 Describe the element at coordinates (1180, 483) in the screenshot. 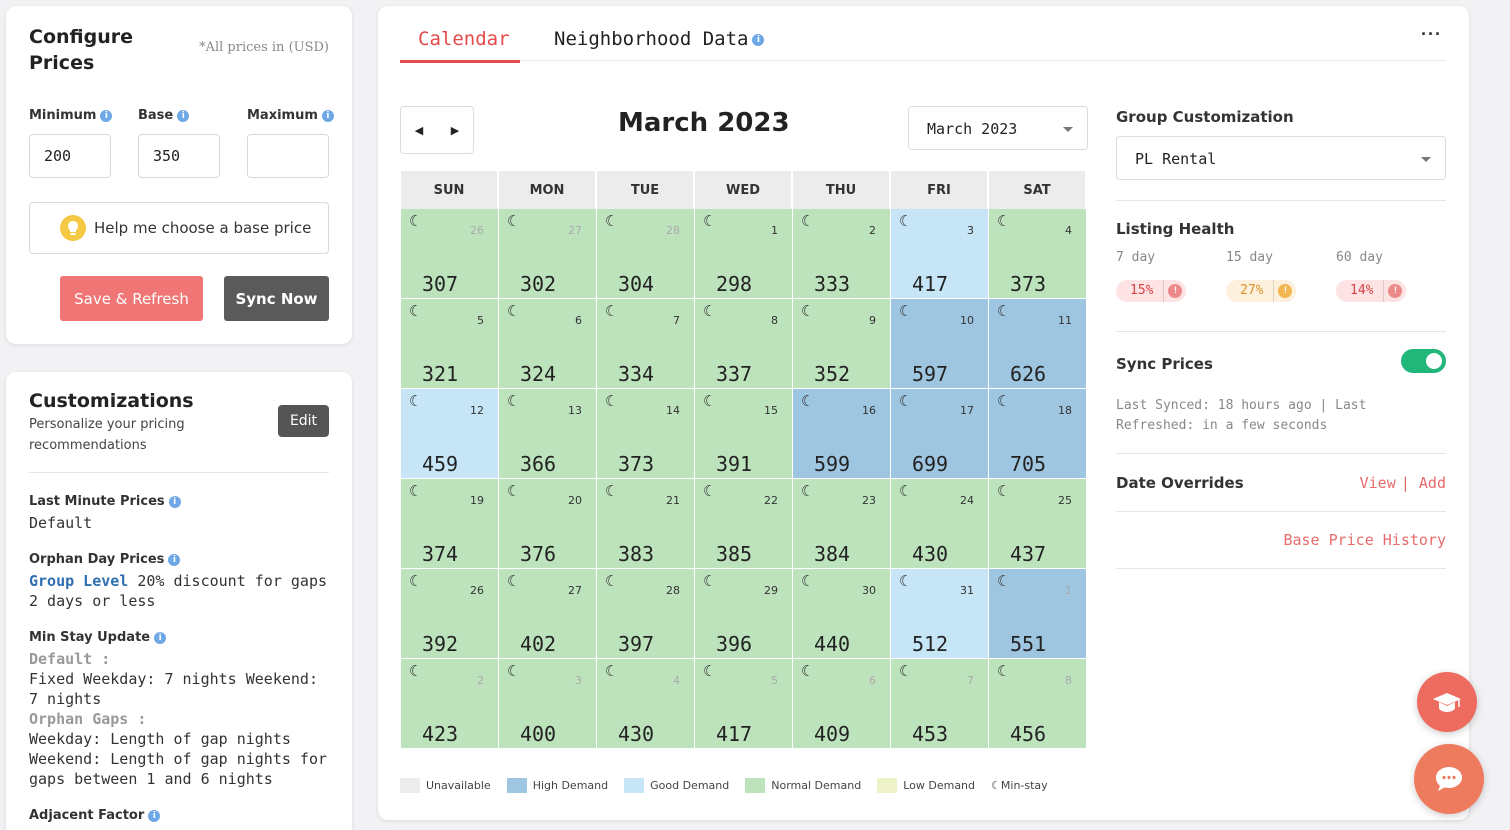

I see `date-overrides-label: Date Overrides` at that location.